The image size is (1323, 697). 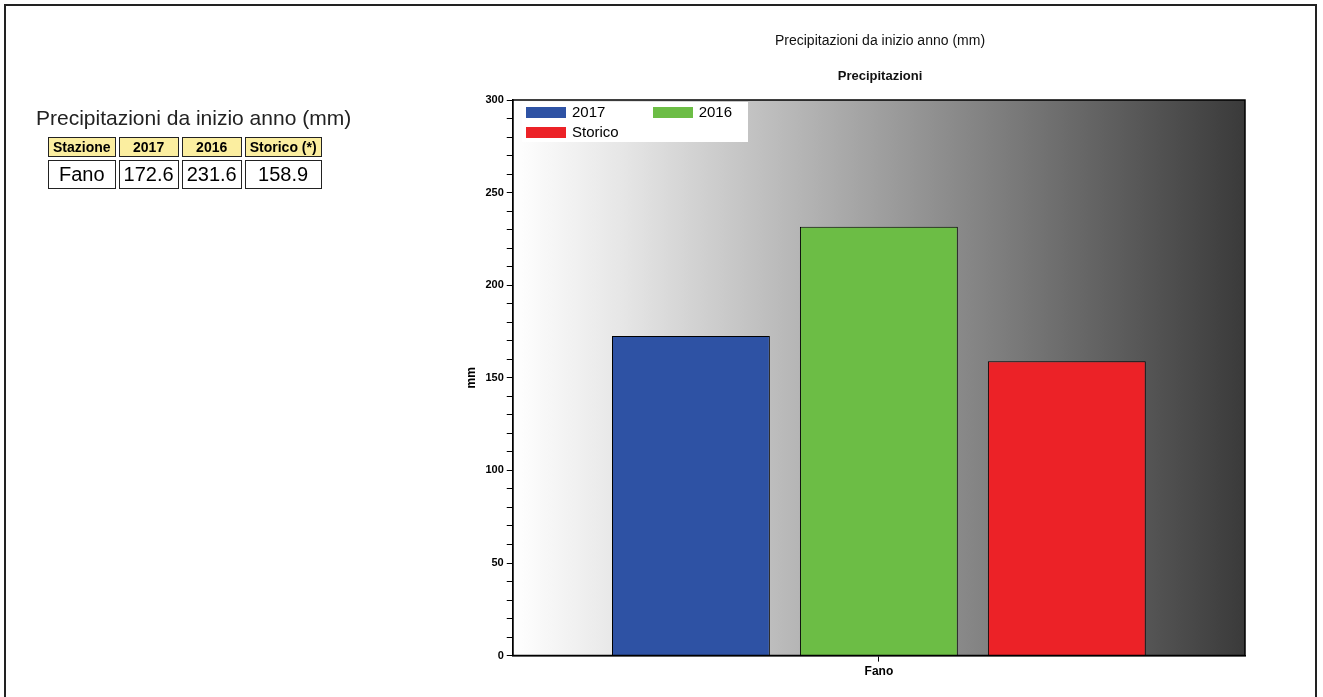 I want to click on text: 231.6, so click(x=211, y=174).